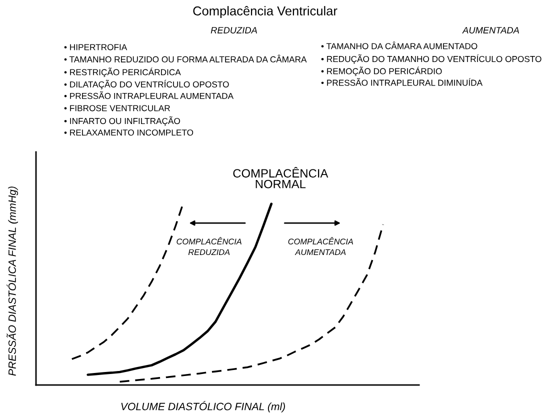 Image resolution: width=547 pixels, height=420 pixels. Describe the element at coordinates (12, 281) in the screenshot. I see `y-axis-title: PRESSÃO DIASTÓLICA FINAL (mmHg)` at that location.